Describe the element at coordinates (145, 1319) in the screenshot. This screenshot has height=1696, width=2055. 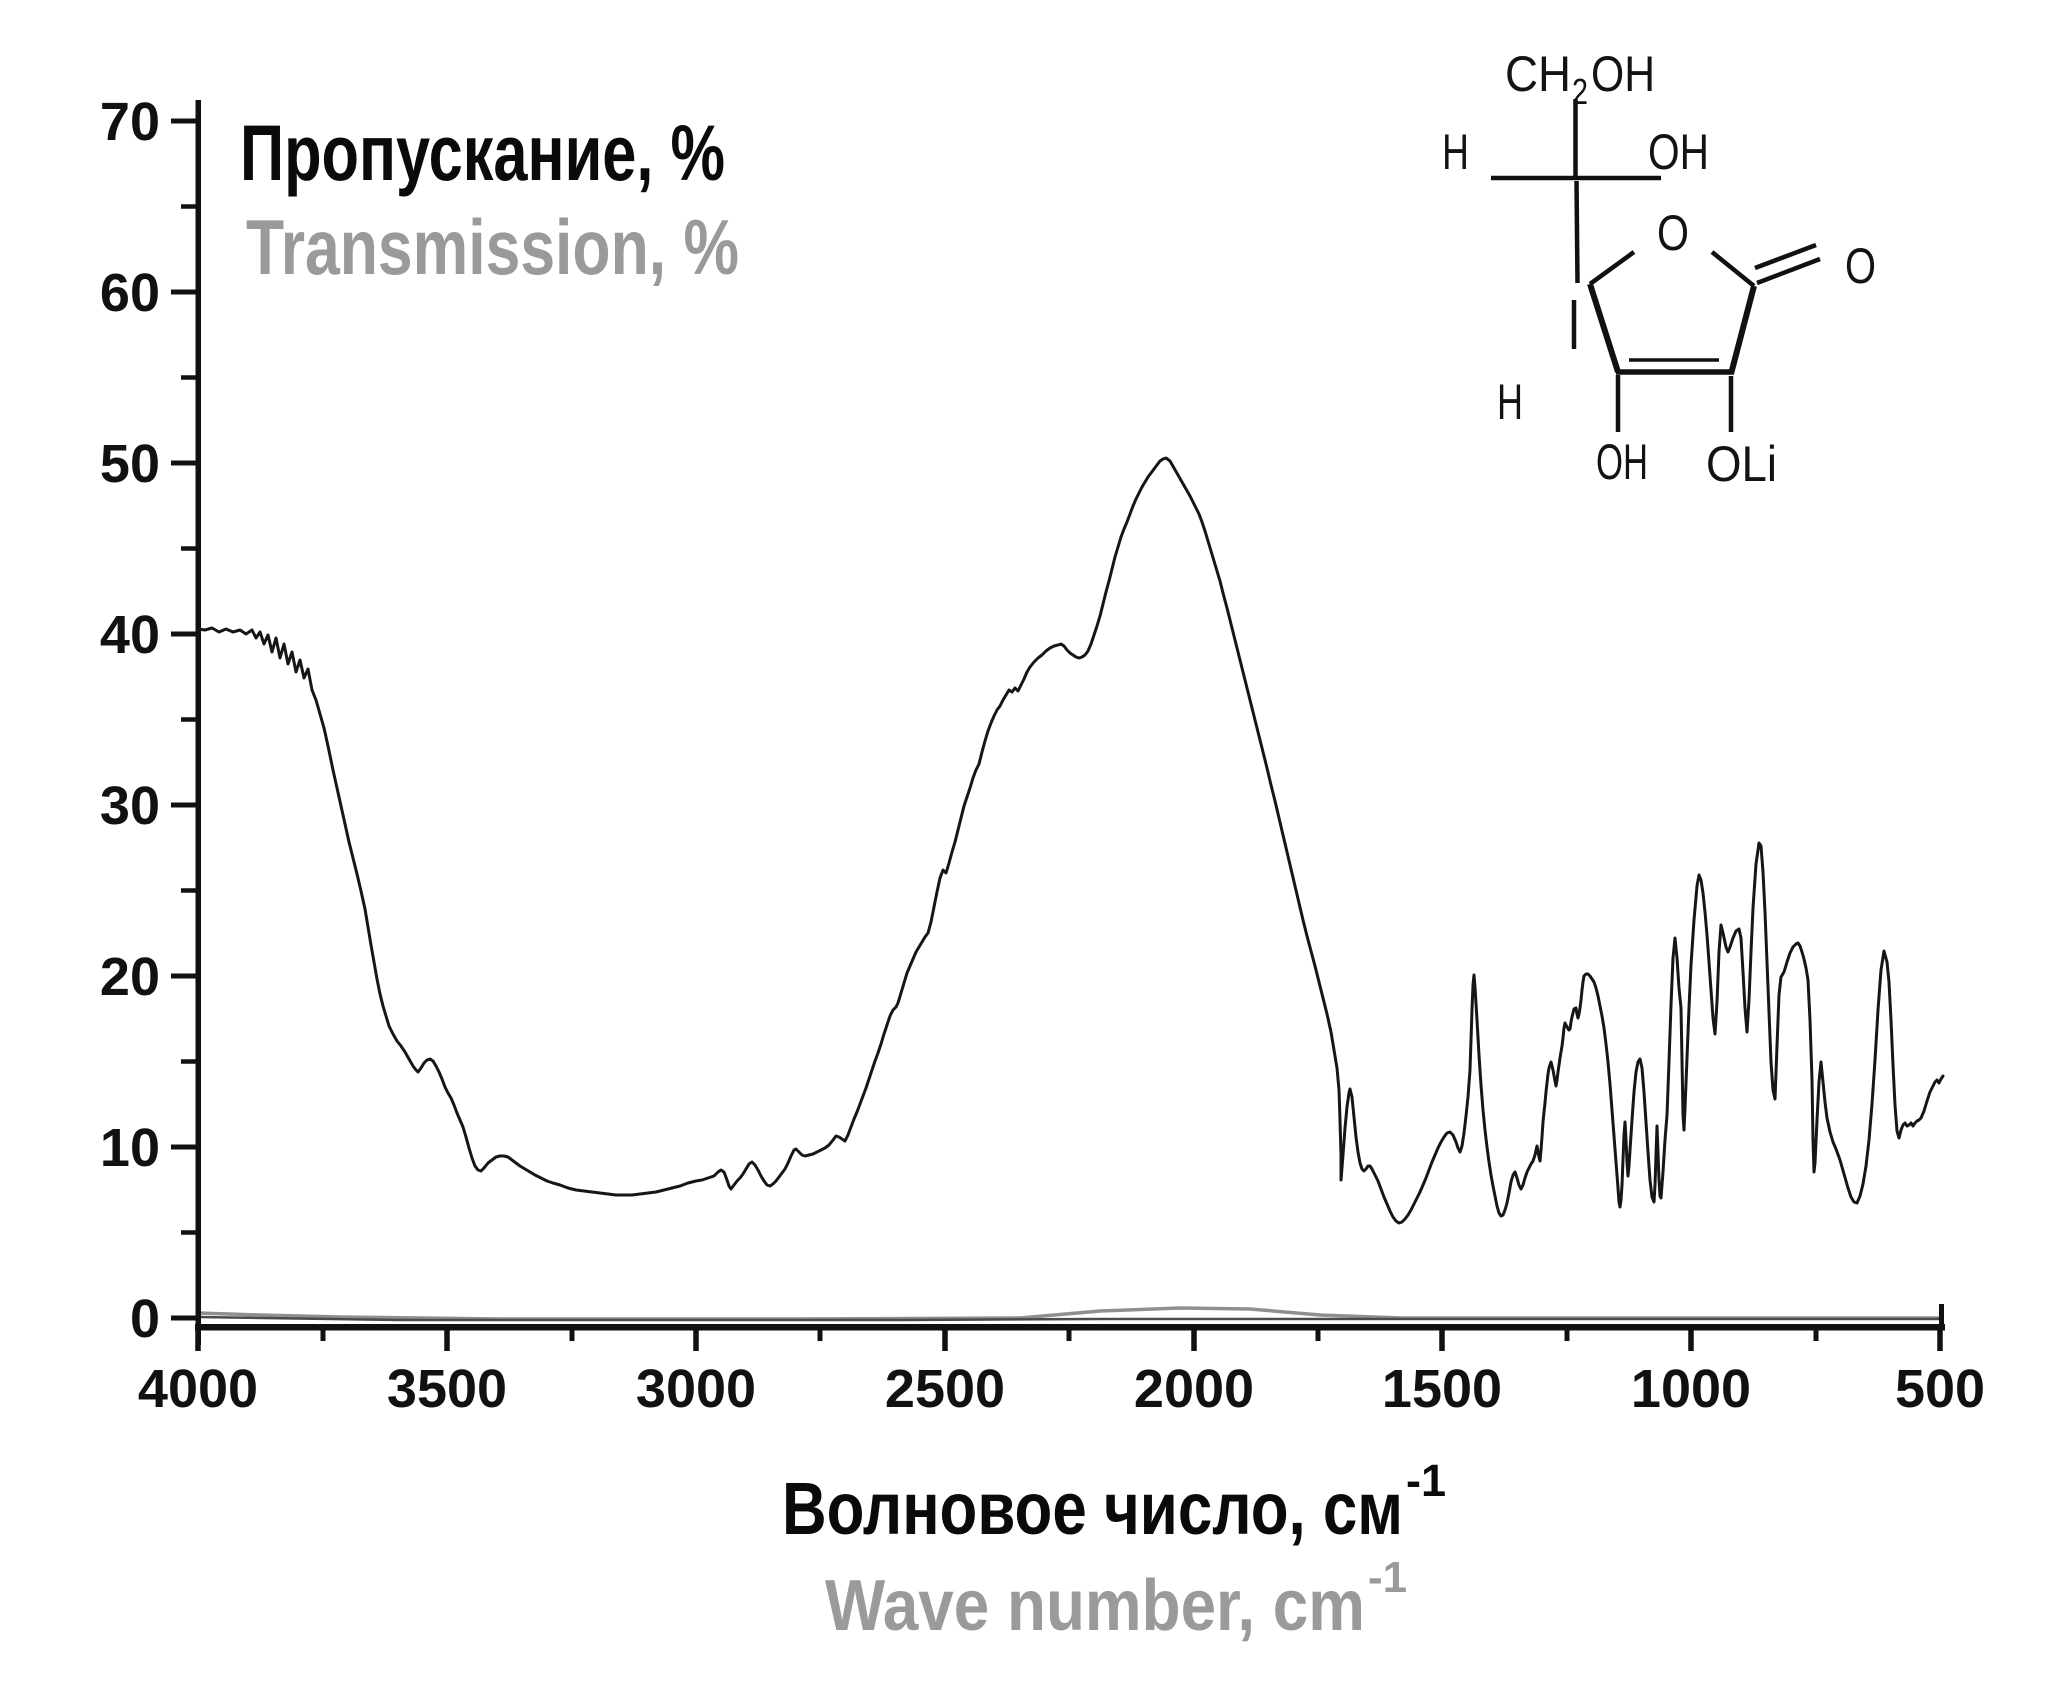
I see `svg-text: 0` at that location.